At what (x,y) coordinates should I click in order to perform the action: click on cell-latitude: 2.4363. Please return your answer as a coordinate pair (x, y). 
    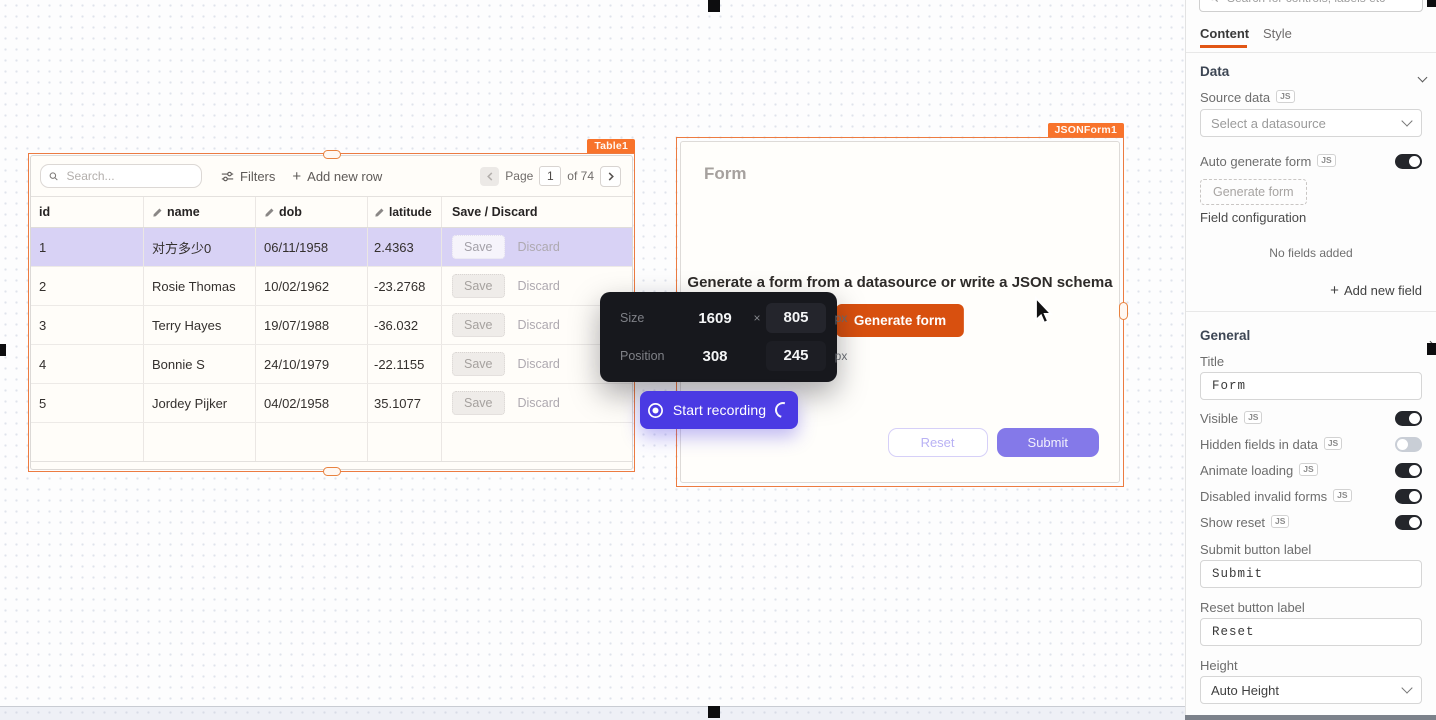
    Looking at the image, I should click on (405, 247).